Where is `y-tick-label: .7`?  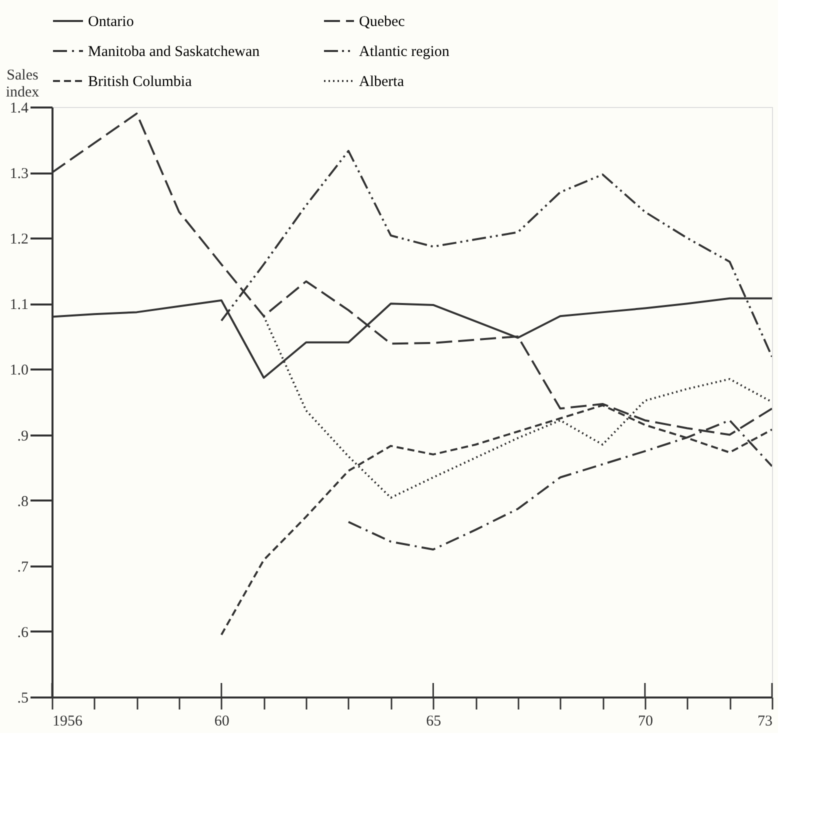
y-tick-label: .7 is located at coordinates (23, 567).